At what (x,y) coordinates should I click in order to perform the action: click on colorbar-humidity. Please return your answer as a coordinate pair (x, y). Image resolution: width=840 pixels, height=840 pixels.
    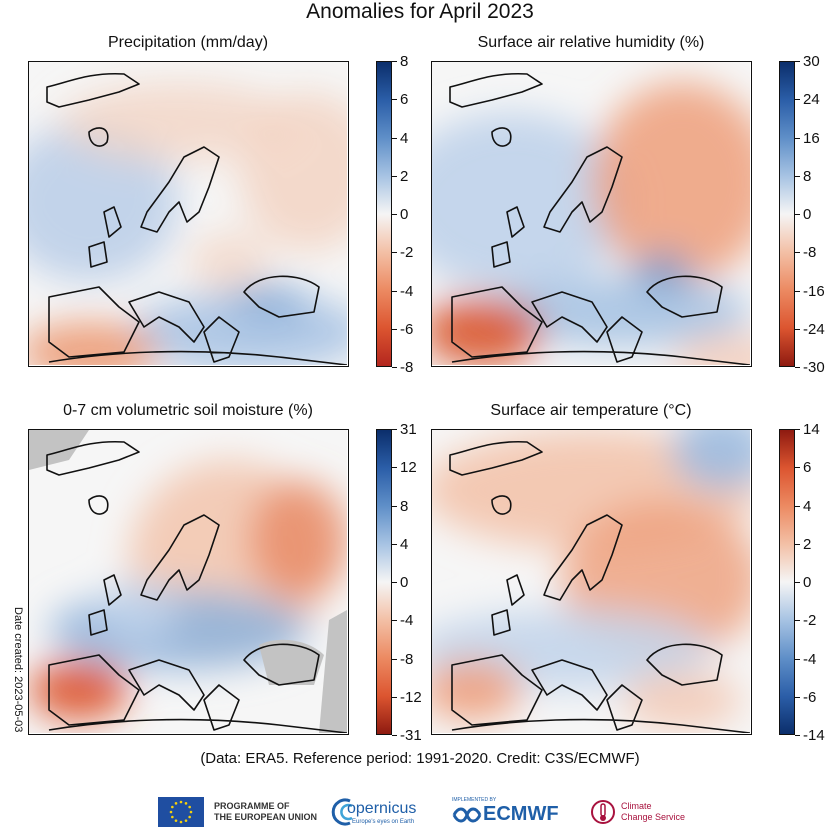
    Looking at the image, I should click on (787, 214).